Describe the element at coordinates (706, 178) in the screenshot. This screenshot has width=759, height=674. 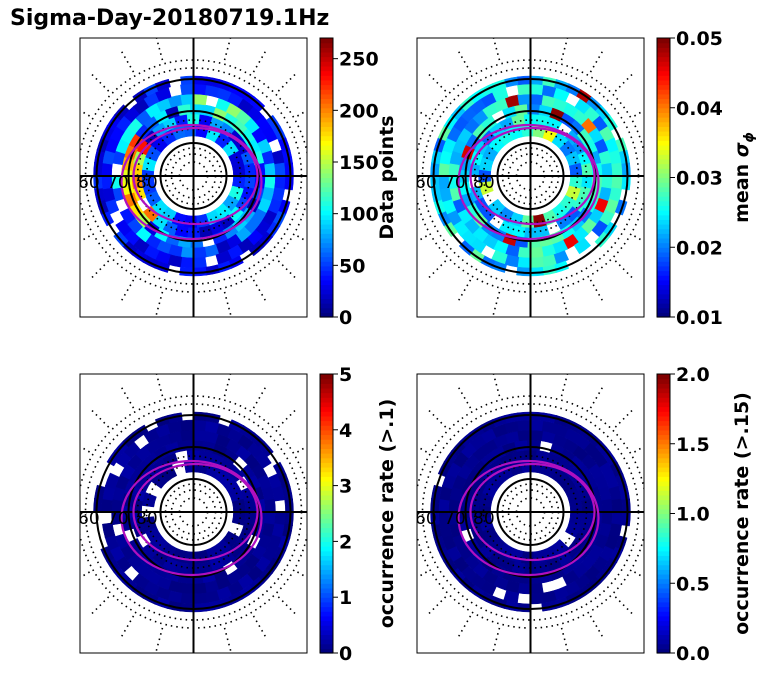
I see `colorbar: 0.01 0.02 0.03 0.04 0.05 mean σϕ` at that location.